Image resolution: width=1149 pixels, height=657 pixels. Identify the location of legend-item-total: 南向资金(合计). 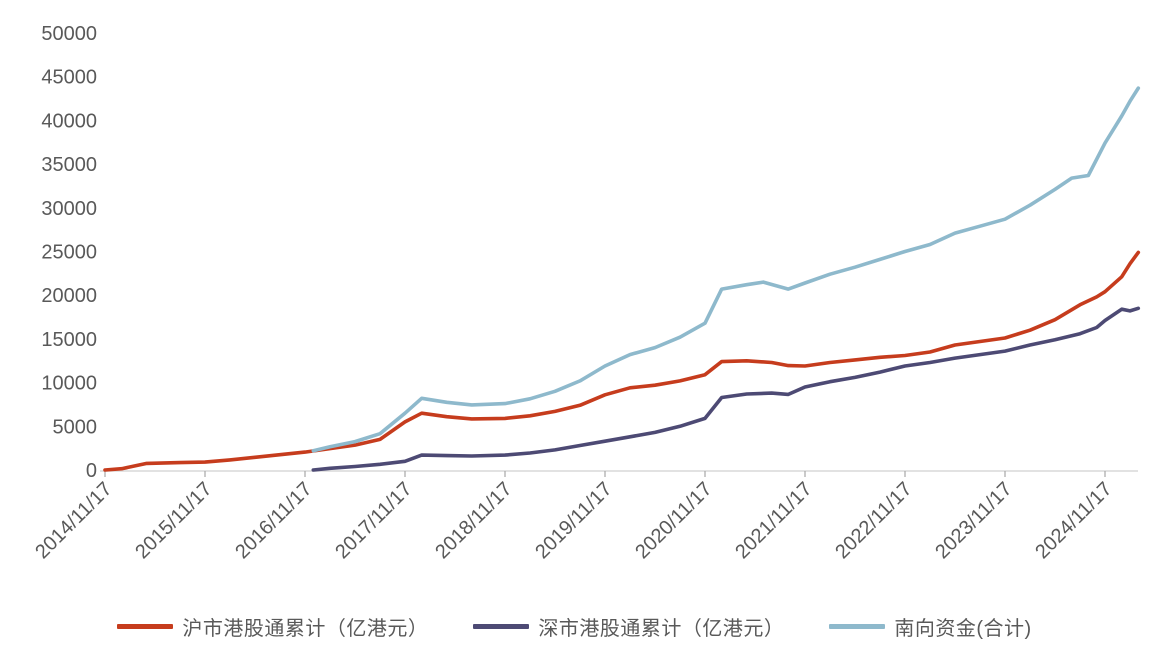
(930, 626).